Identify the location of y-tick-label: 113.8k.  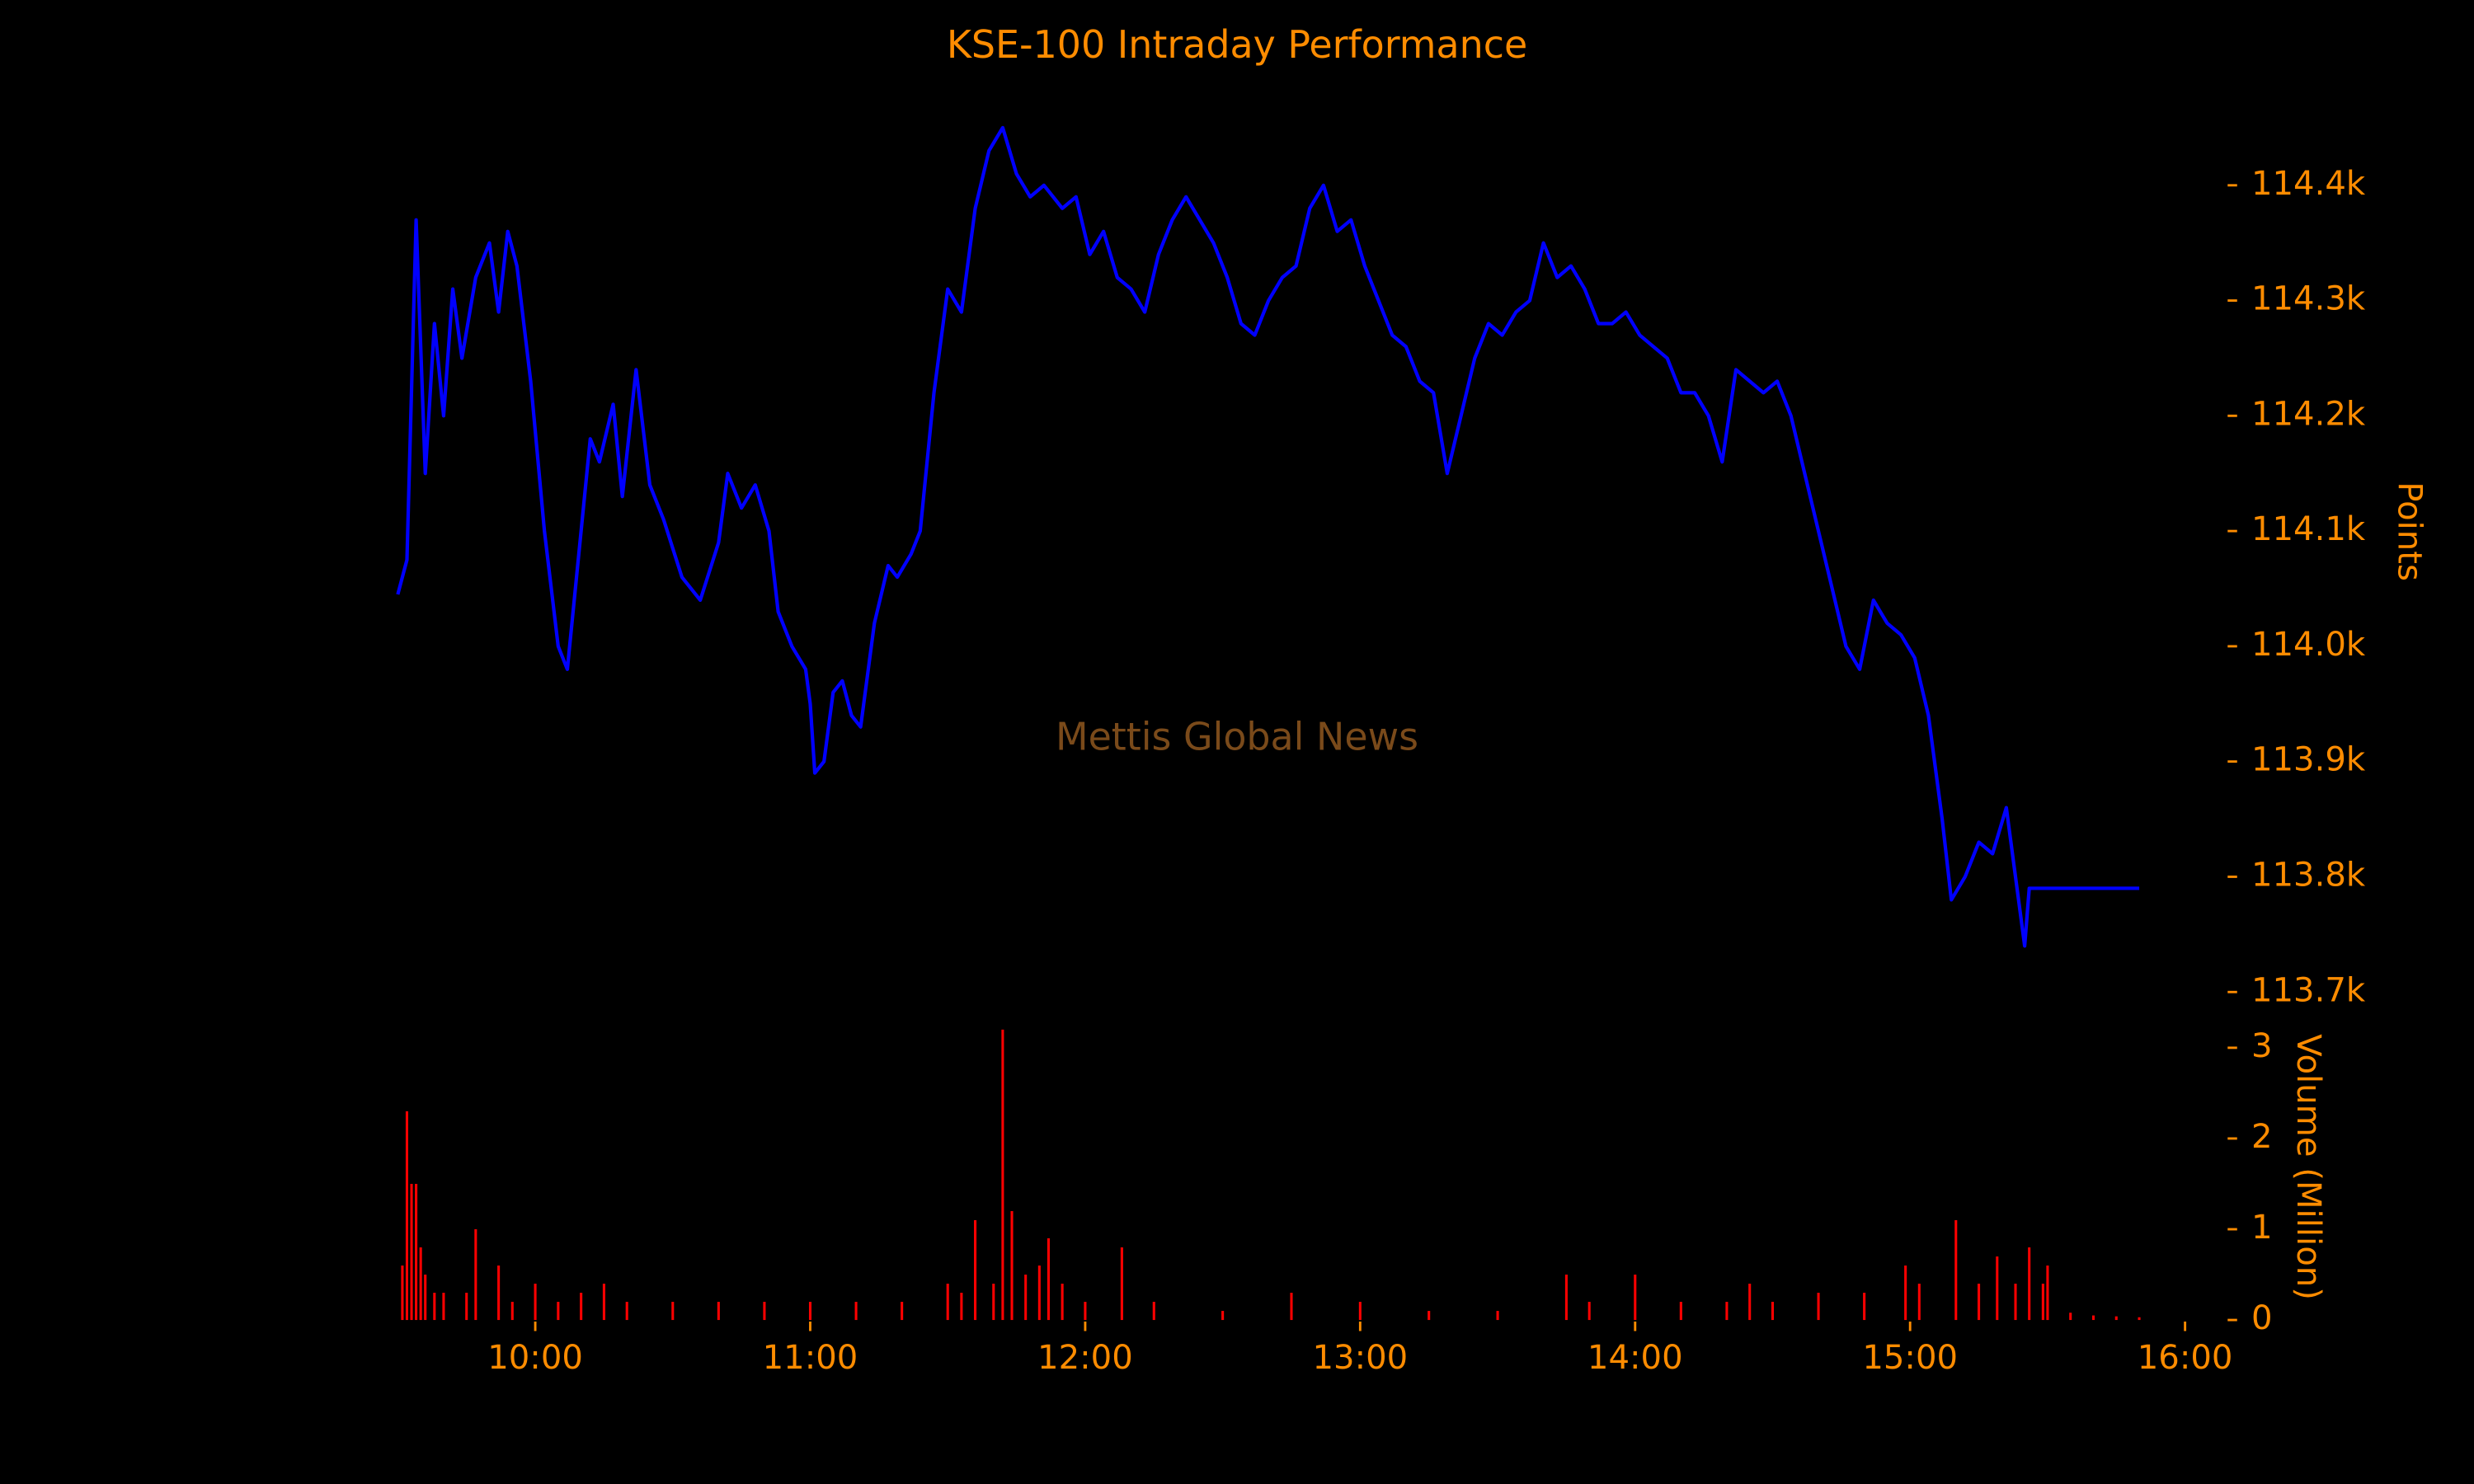
(2308, 875).